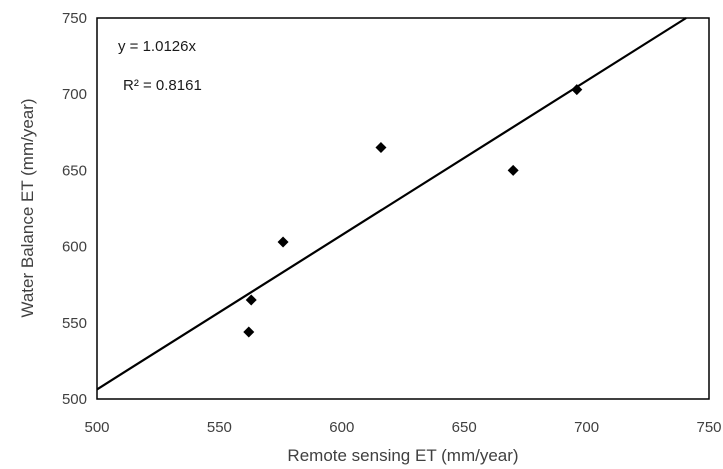 The image size is (723, 469). What do you see at coordinates (74, 209) in the screenshot?
I see `y-tick-labels: 500 550 600 650 700 750` at bounding box center [74, 209].